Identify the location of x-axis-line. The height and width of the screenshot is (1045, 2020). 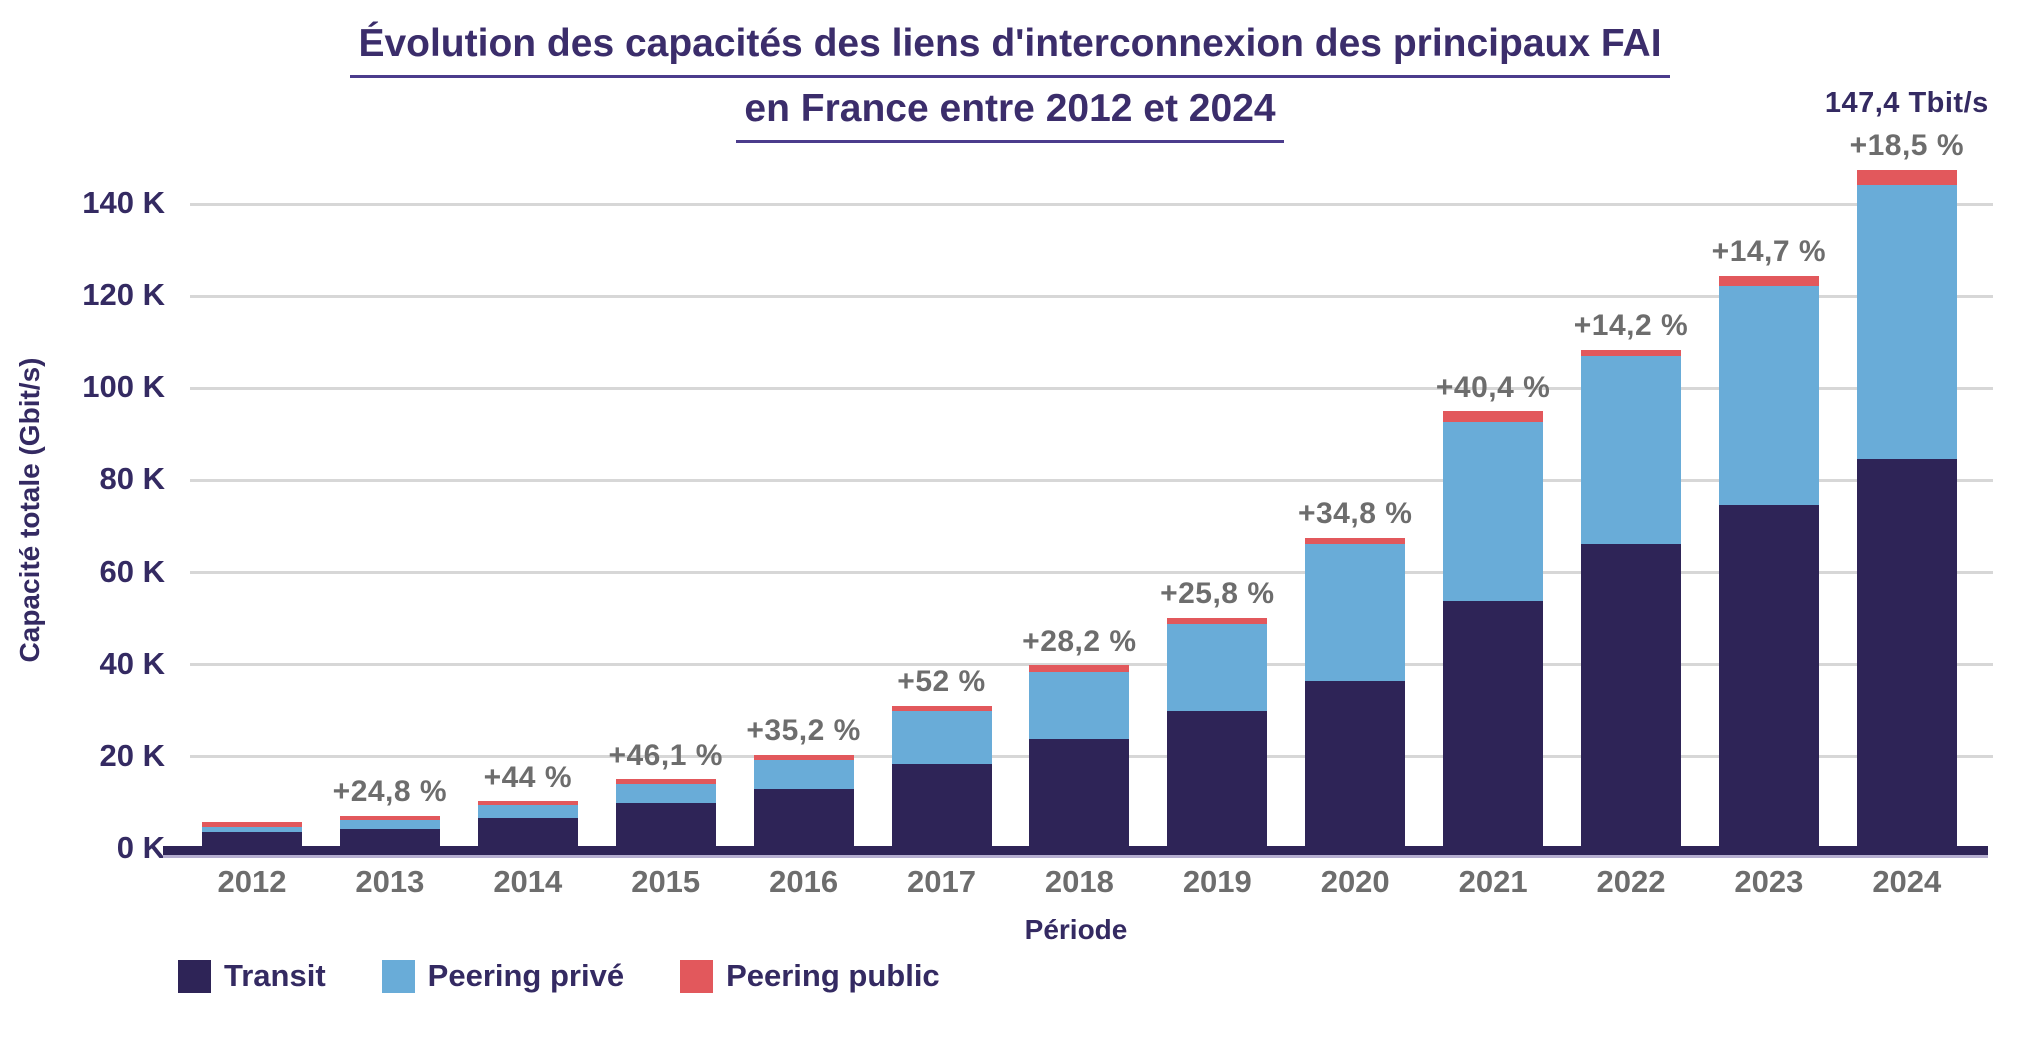
(1075, 852).